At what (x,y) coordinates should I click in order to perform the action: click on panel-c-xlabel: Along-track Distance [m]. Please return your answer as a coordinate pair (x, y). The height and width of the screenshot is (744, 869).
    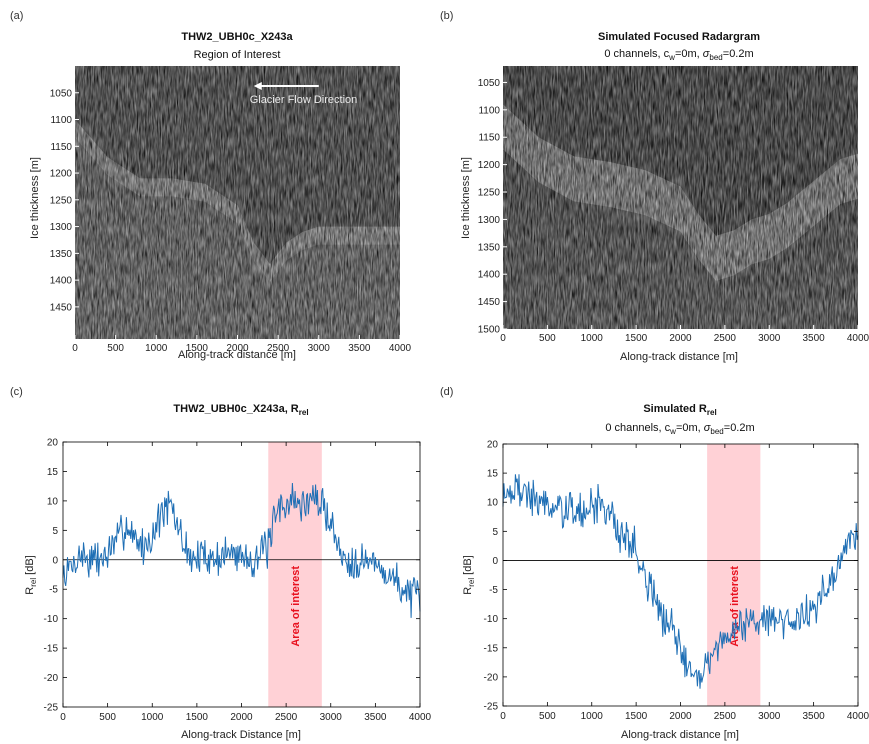
    Looking at the image, I should click on (241, 735).